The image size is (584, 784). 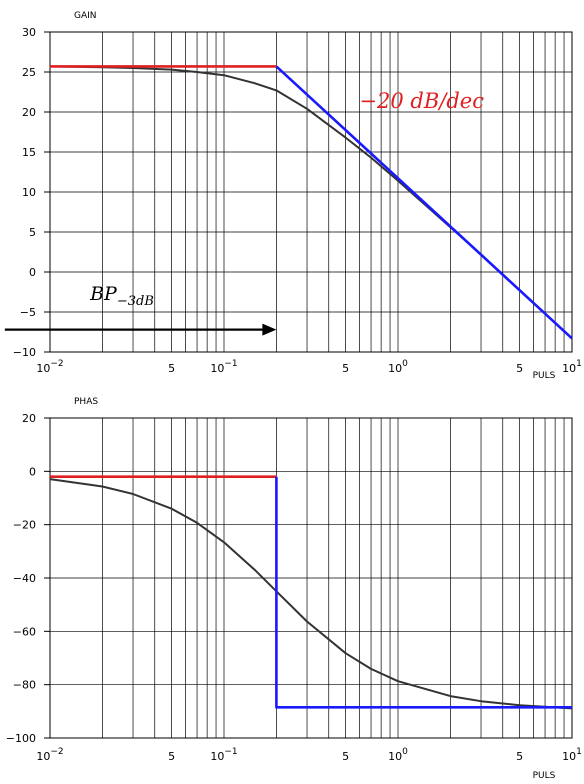 I want to click on y-tick-label: 5, so click(x=32, y=232).